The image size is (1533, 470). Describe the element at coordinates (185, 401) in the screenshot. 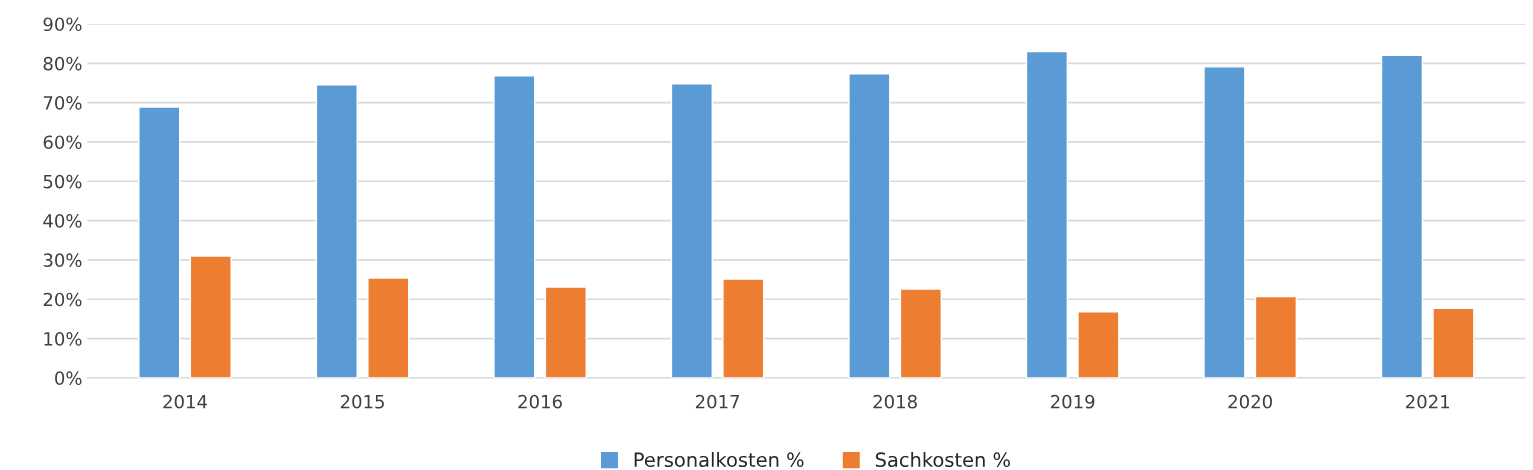

I see `x-tick-label: 2014` at that location.